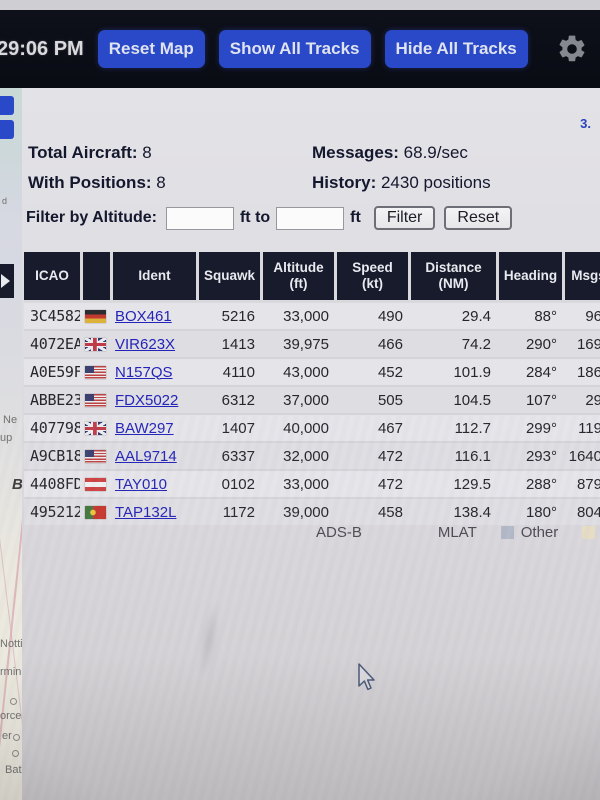 The image size is (600, 800). Describe the element at coordinates (141, 484) in the screenshot. I see `ident-link: TAY010` at that location.